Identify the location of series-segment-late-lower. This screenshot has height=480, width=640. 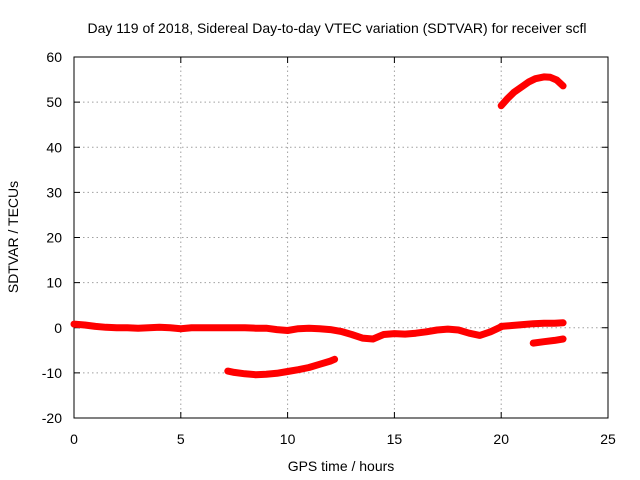
(548, 341).